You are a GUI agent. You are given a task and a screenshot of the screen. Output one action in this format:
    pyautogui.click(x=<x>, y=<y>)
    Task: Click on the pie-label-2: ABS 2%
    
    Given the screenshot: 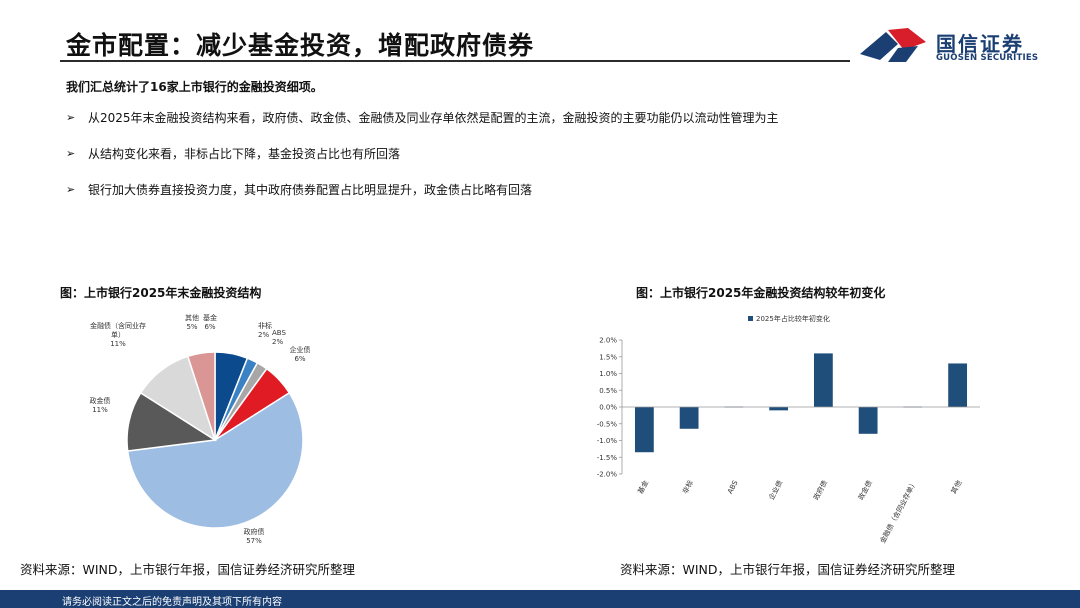 What is the action you would take?
    pyautogui.click(x=279, y=337)
    